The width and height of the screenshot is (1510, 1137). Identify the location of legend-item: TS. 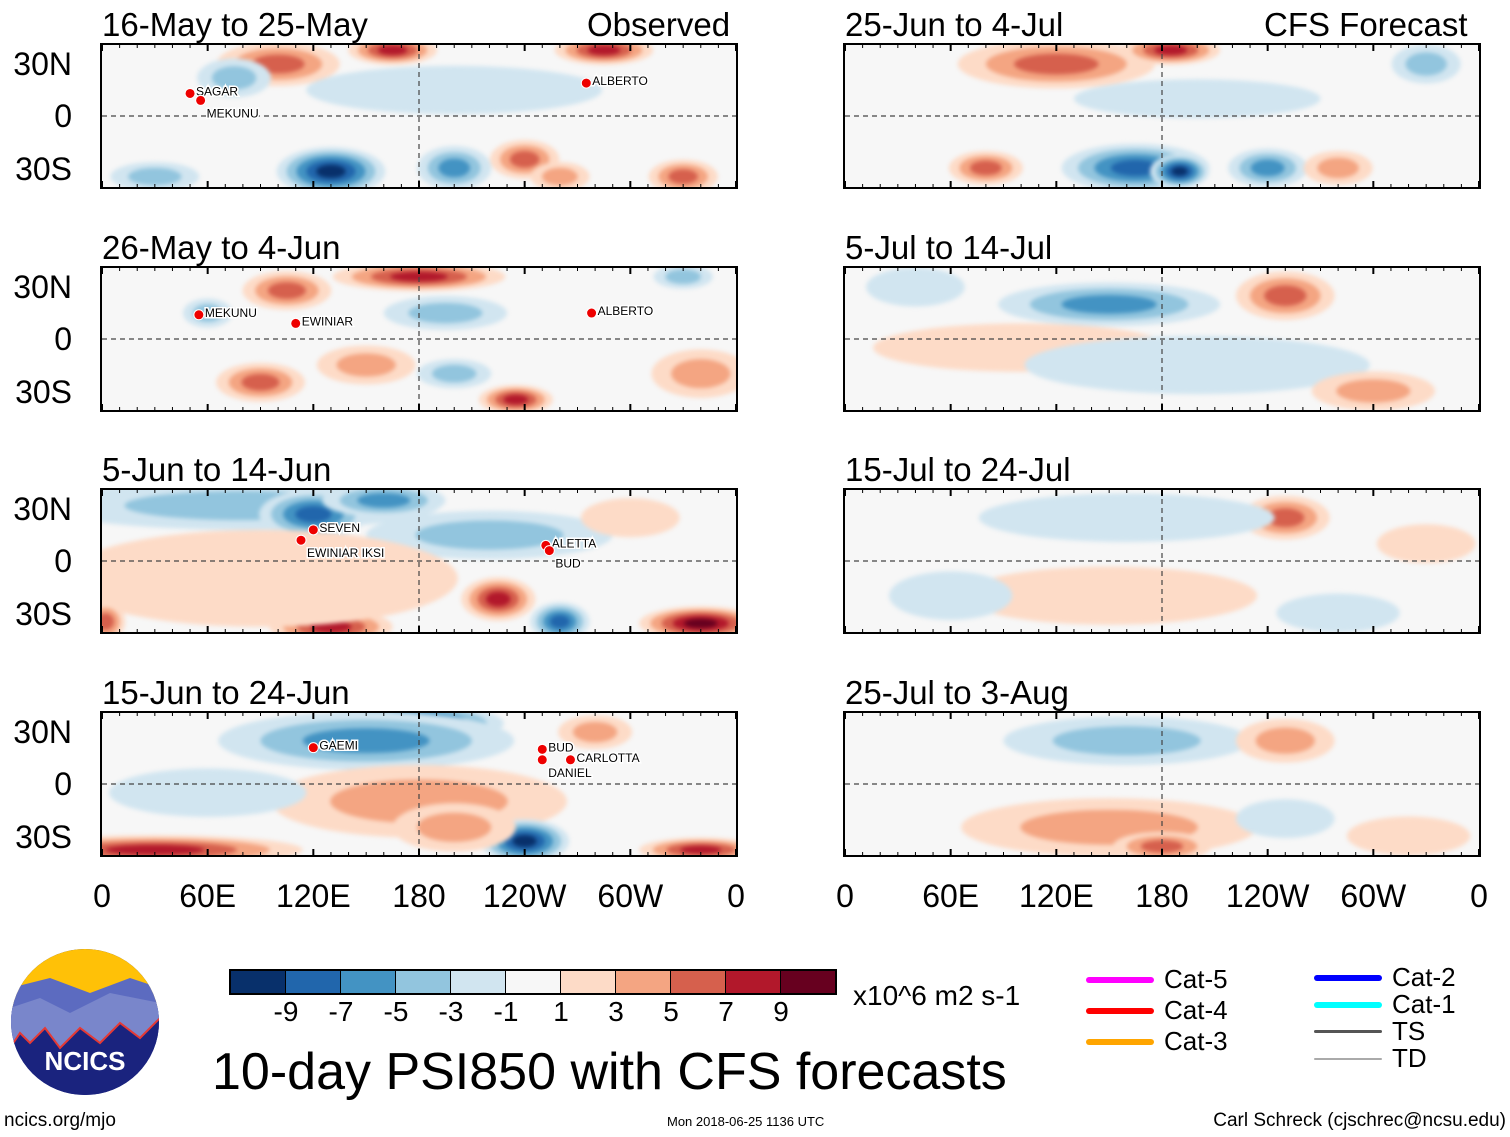
(1369, 1031).